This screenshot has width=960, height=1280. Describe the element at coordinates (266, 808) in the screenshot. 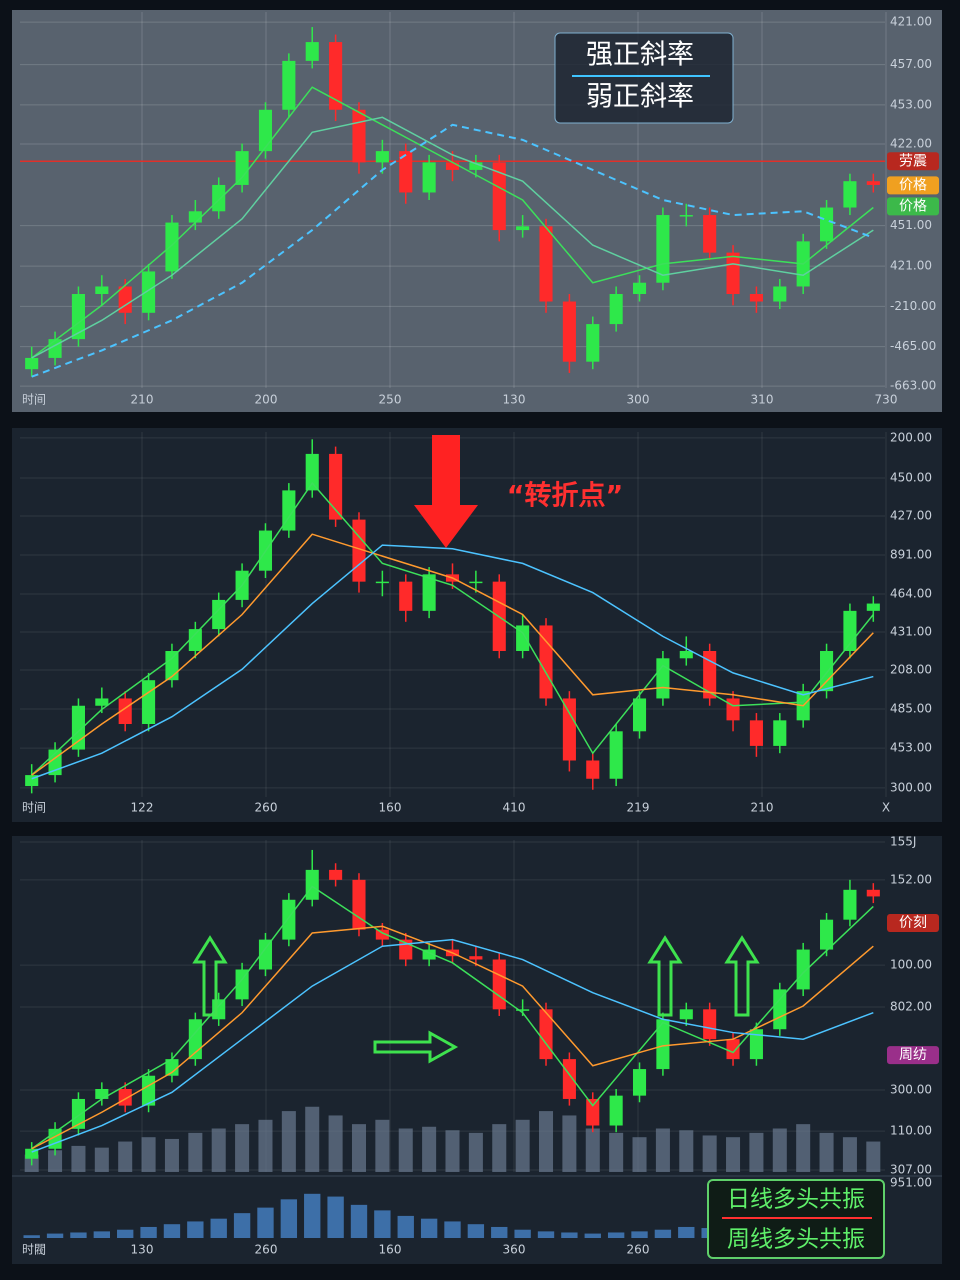

I see `x-tick-label: 260` at that location.